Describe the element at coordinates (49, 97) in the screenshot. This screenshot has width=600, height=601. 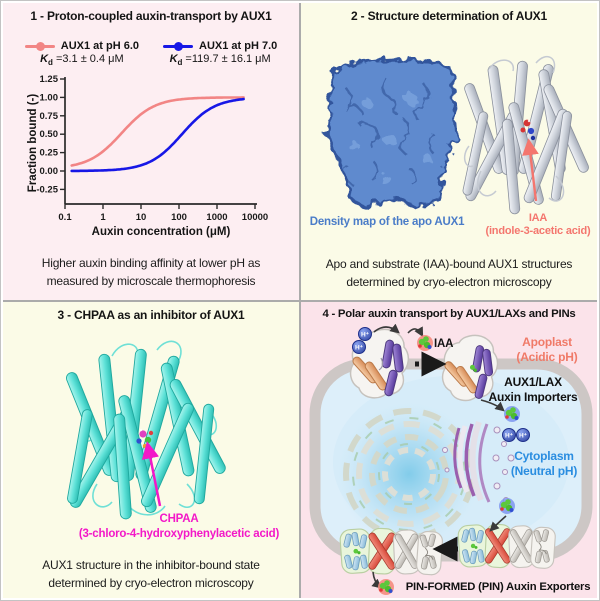
I see `svg-text: 1.00` at that location.